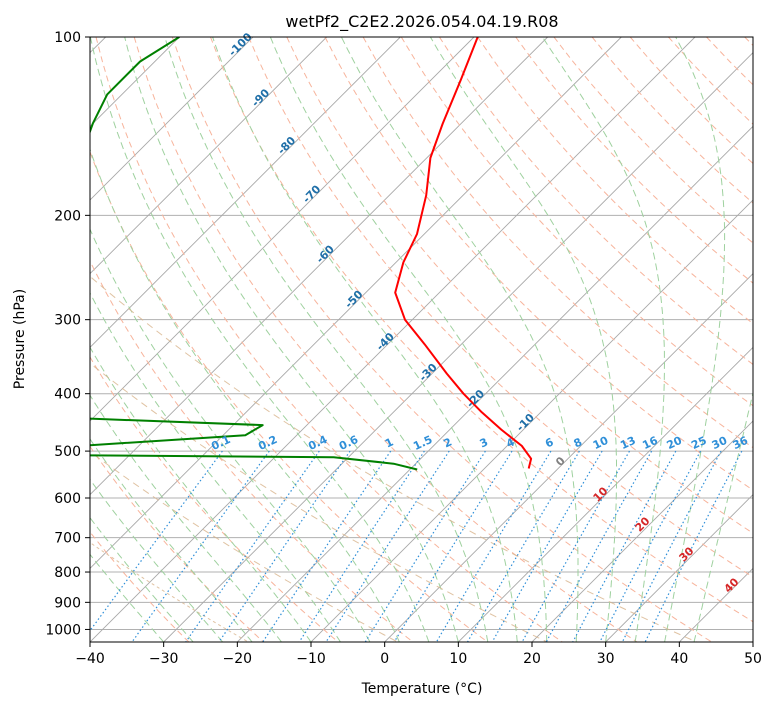 This screenshot has width=775, height=708. I want to click on wet-bulb-label: 40, so click(732, 585).